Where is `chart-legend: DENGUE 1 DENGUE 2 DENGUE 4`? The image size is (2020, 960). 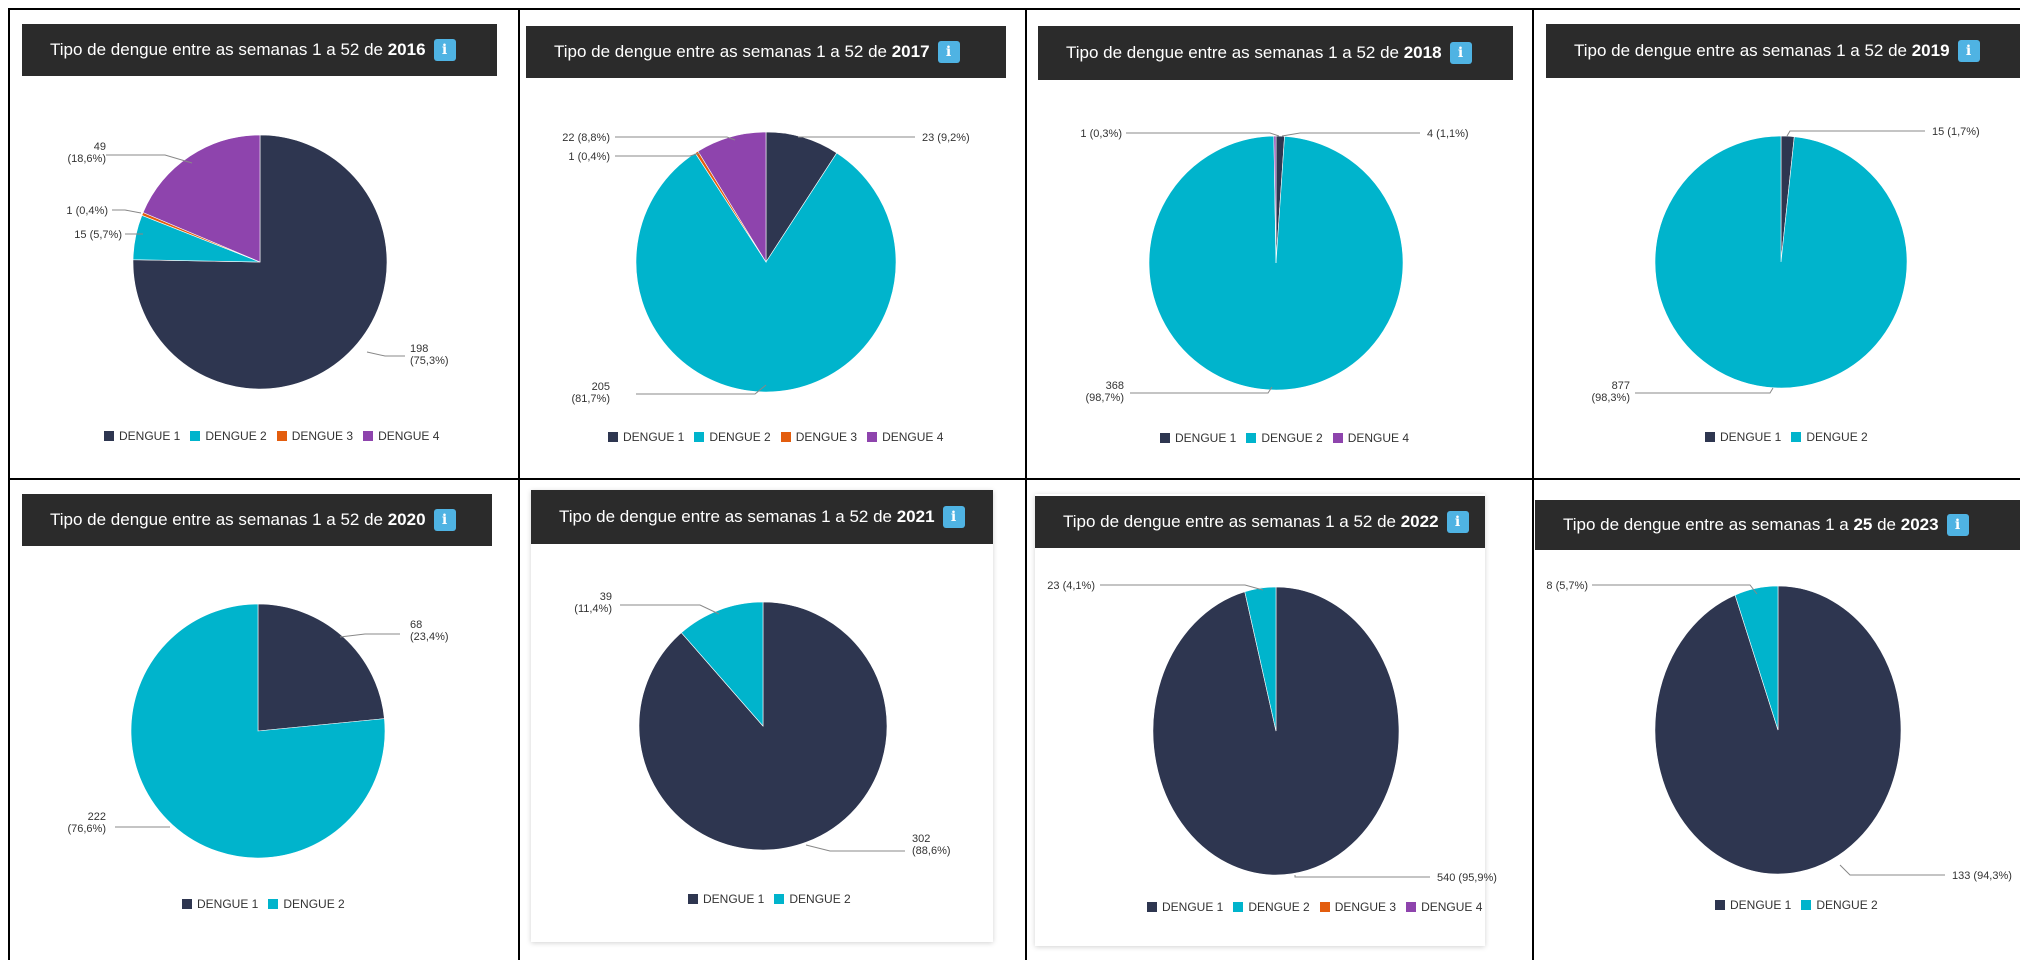
chart-legend: DENGUE 1 DENGUE 2 DENGUE 4 is located at coordinates (1289, 438).